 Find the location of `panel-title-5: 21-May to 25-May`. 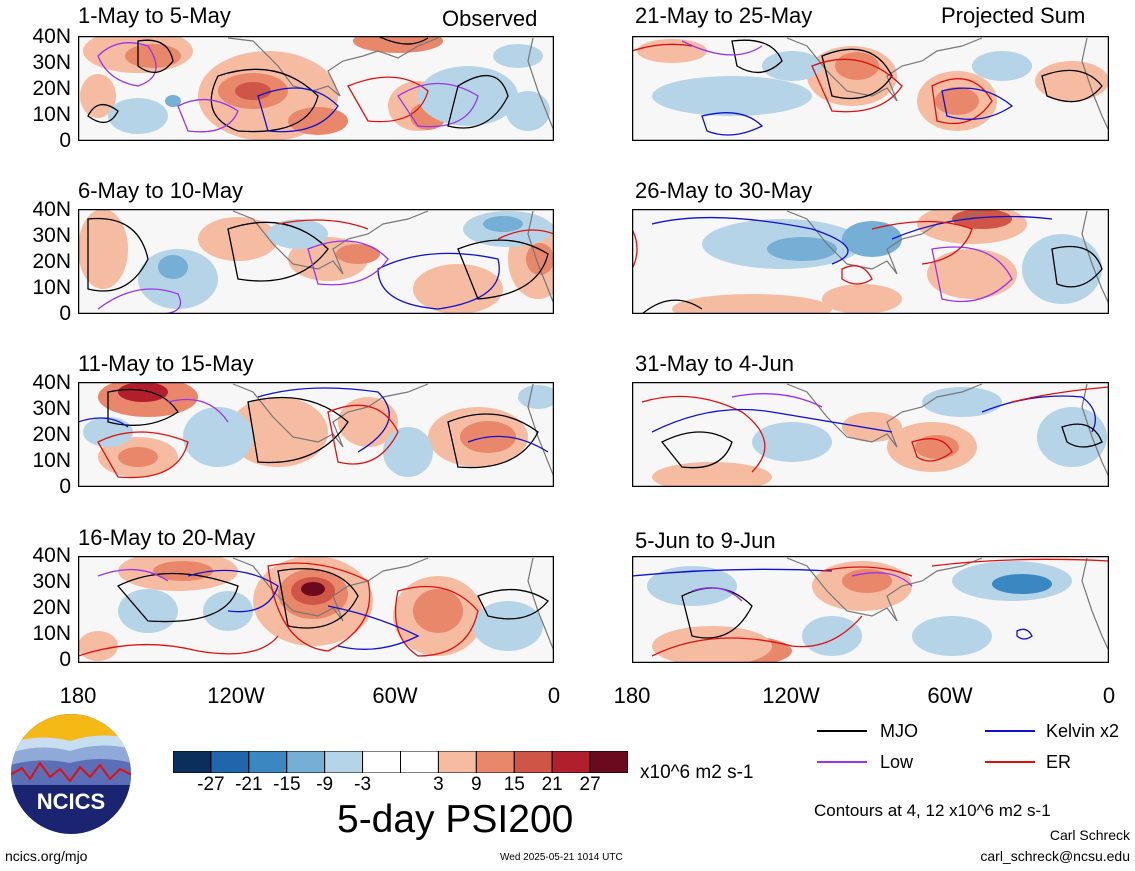

panel-title-5: 21-May to 25-May is located at coordinates (724, 15).